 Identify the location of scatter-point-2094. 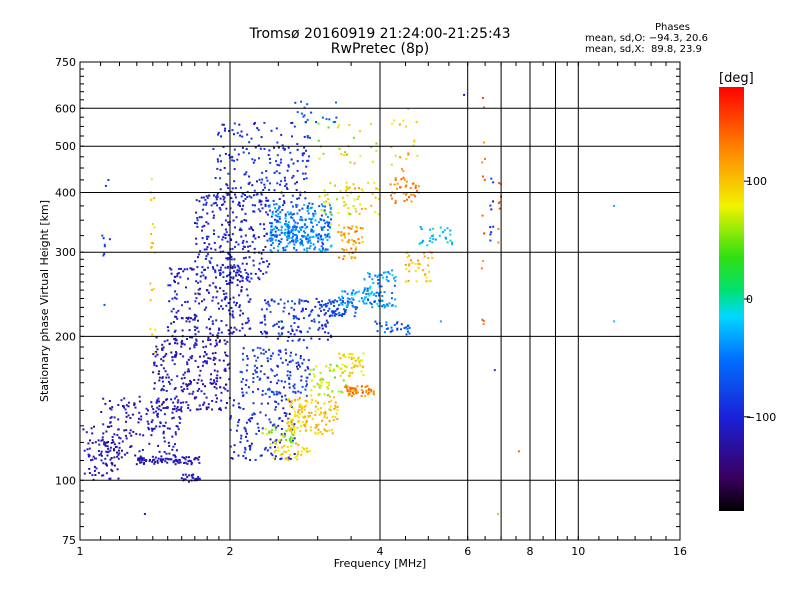
(294, 430).